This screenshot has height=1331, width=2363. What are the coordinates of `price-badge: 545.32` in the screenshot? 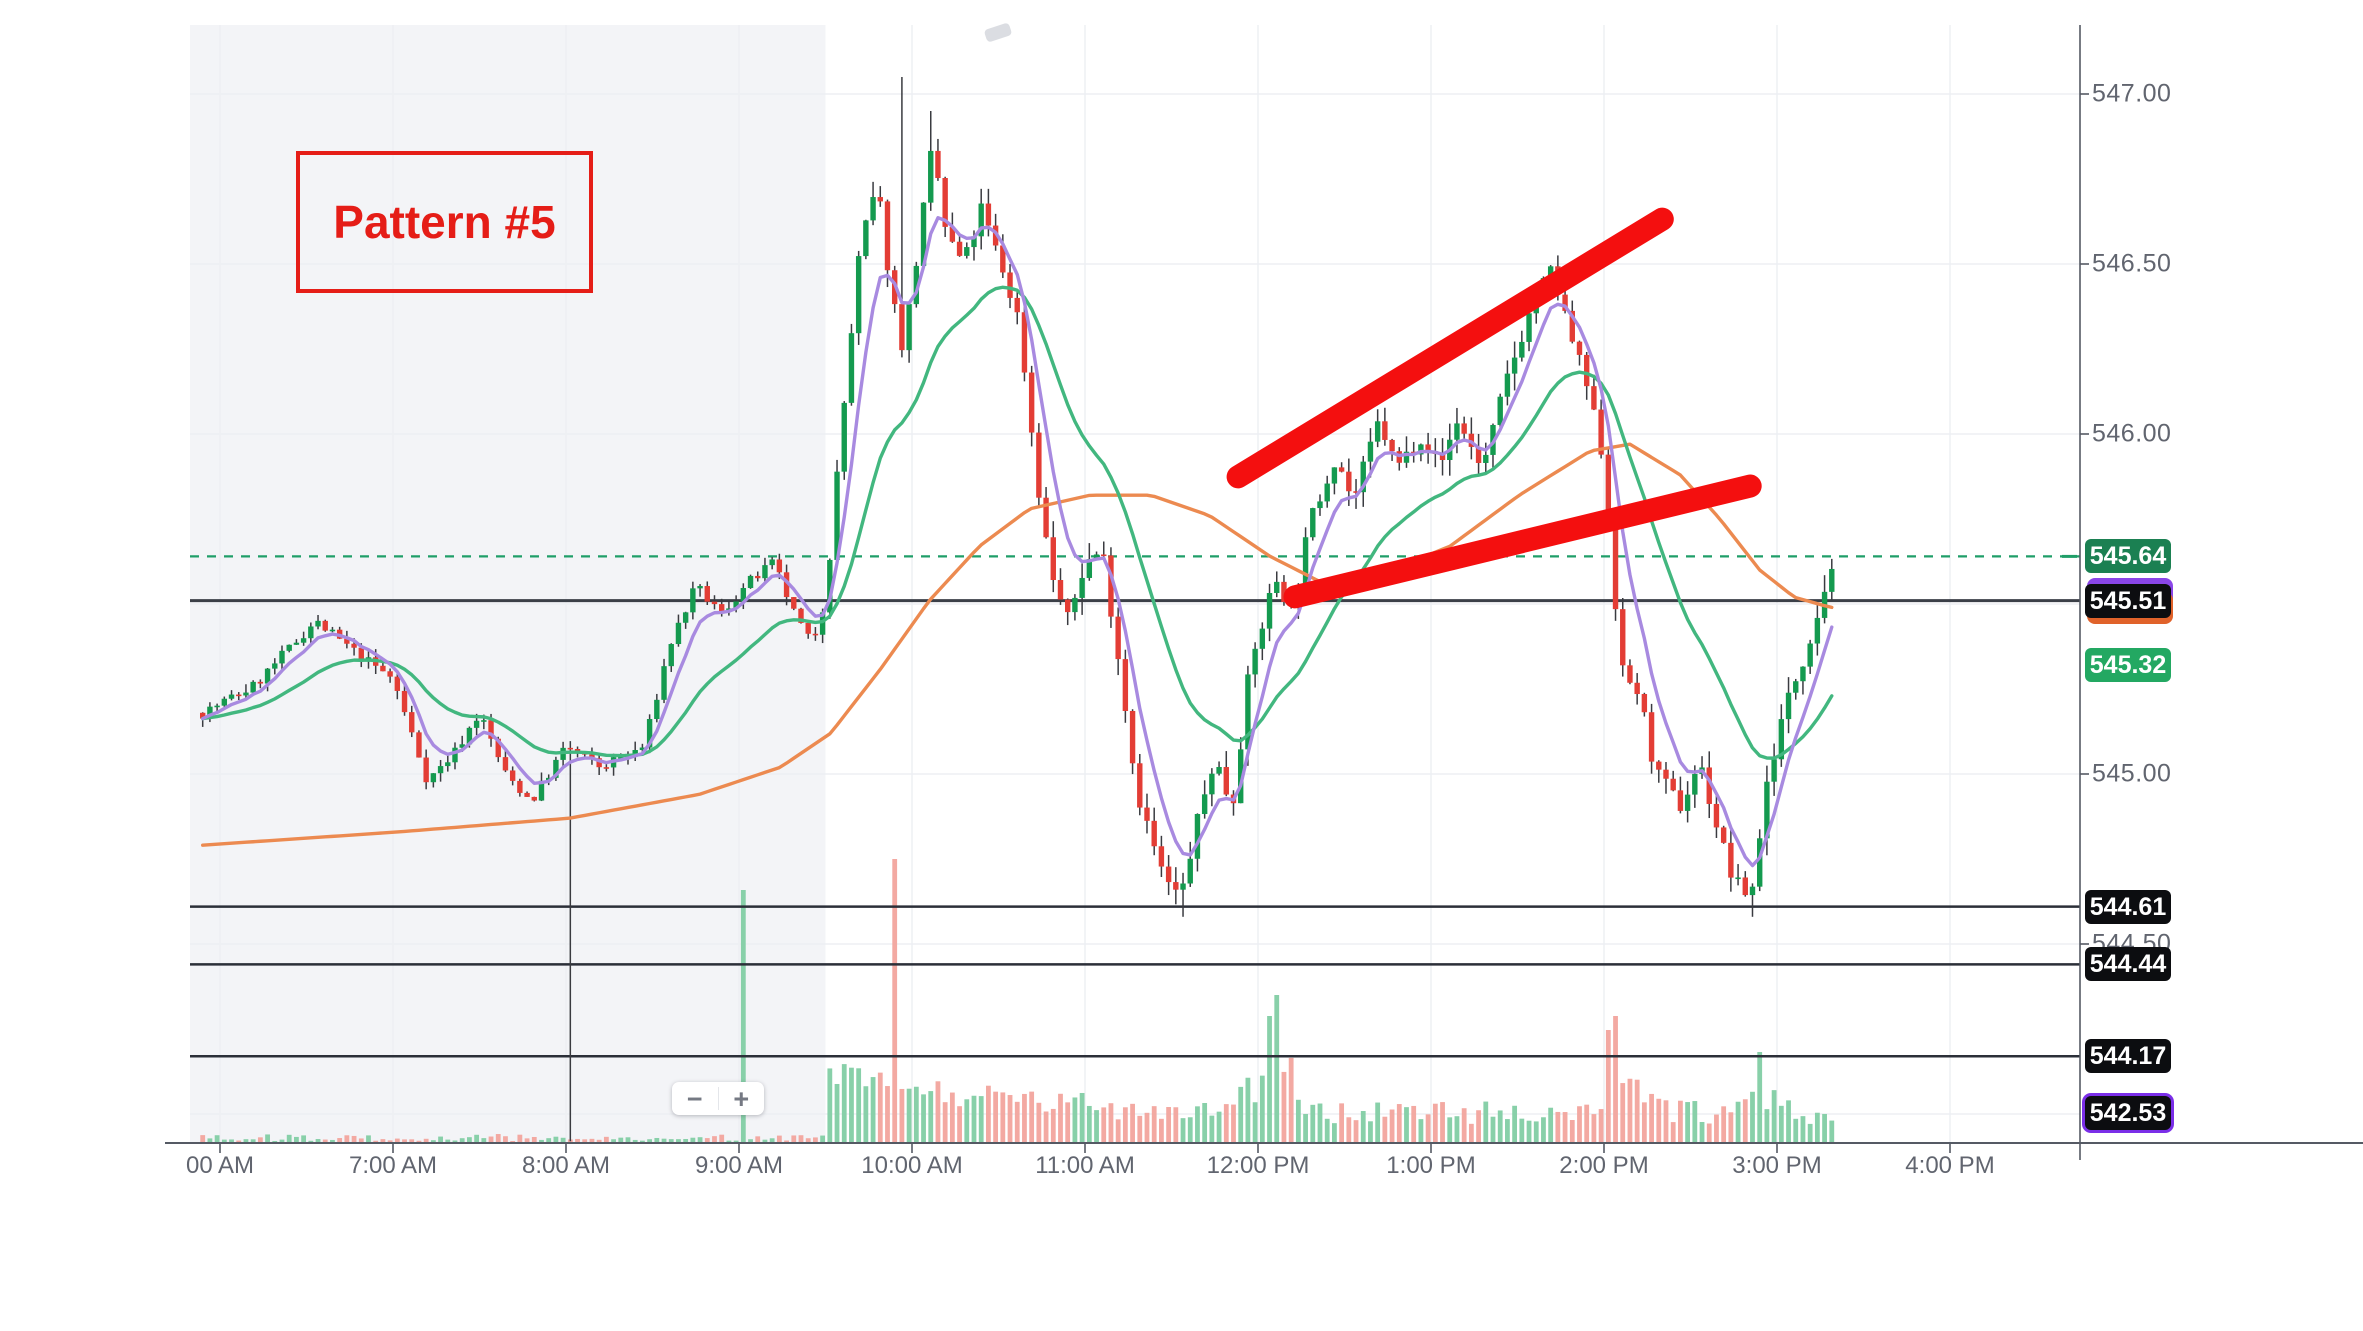 It's located at (2128, 665).